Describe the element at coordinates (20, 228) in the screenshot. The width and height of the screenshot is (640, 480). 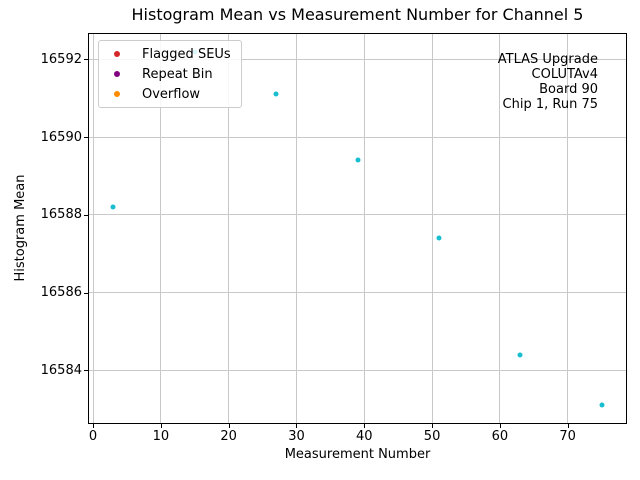
I see `y-axis-label: Histogram Mean` at that location.